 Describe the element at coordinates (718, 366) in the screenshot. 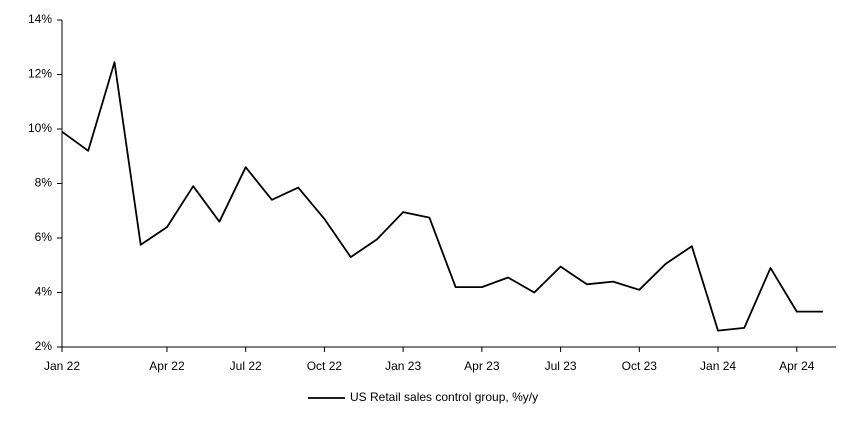

I see `x-tick-label: Jan 24` at that location.